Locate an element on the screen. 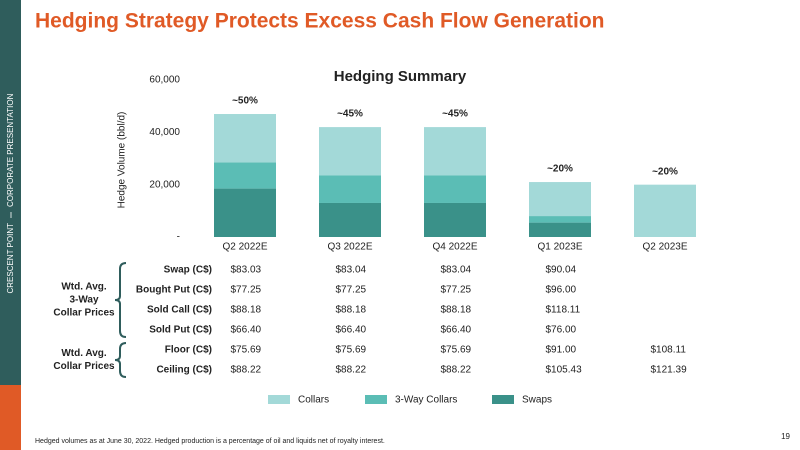 The image size is (800, 450). sidebar is located at coordinates (10, 192).